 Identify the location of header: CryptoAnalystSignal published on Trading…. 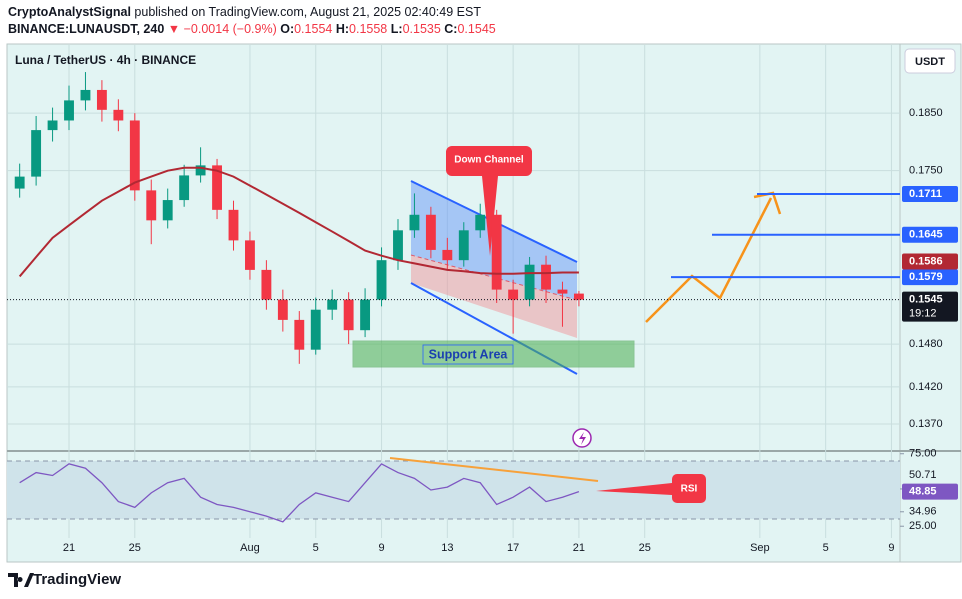
(252, 21).